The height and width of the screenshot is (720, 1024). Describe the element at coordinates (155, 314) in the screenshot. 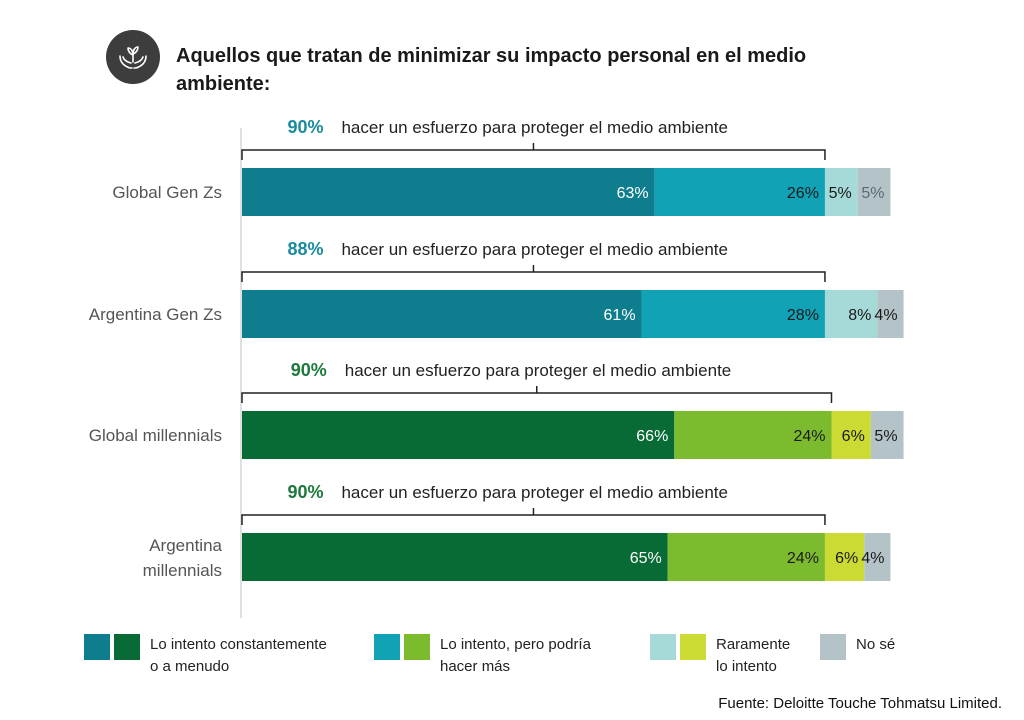

I see `category-label-1: Argentina Gen Zs` at that location.